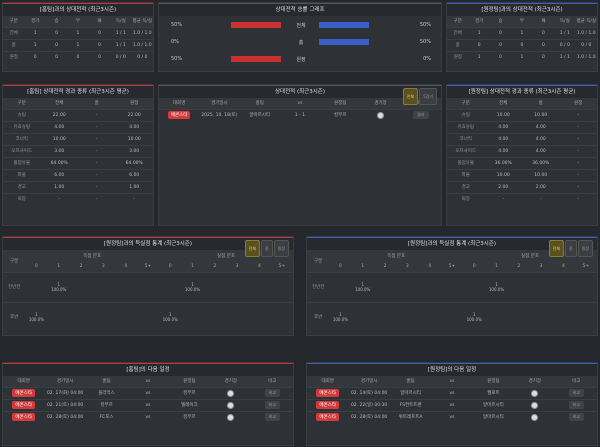 The height and width of the screenshot is (447, 600). What do you see at coordinates (35, 21) in the screenshot?
I see `column-header: 경기` at bounding box center [35, 21].